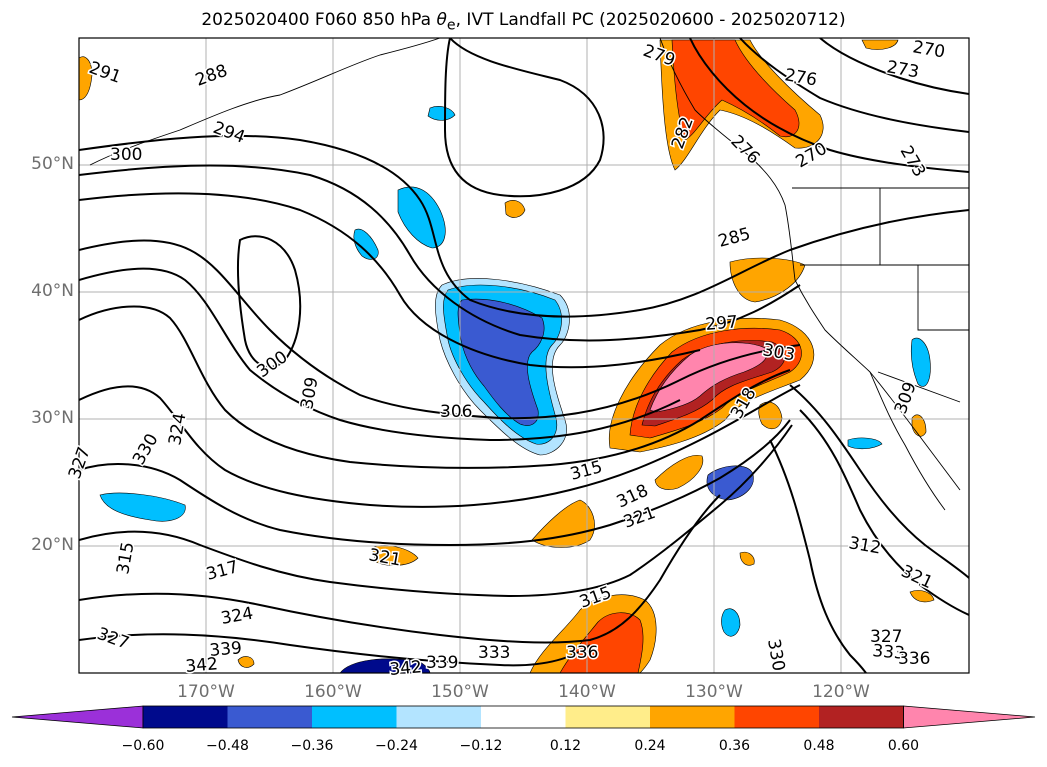  I want to click on lon-label-150w: 150°W, so click(460, 692).